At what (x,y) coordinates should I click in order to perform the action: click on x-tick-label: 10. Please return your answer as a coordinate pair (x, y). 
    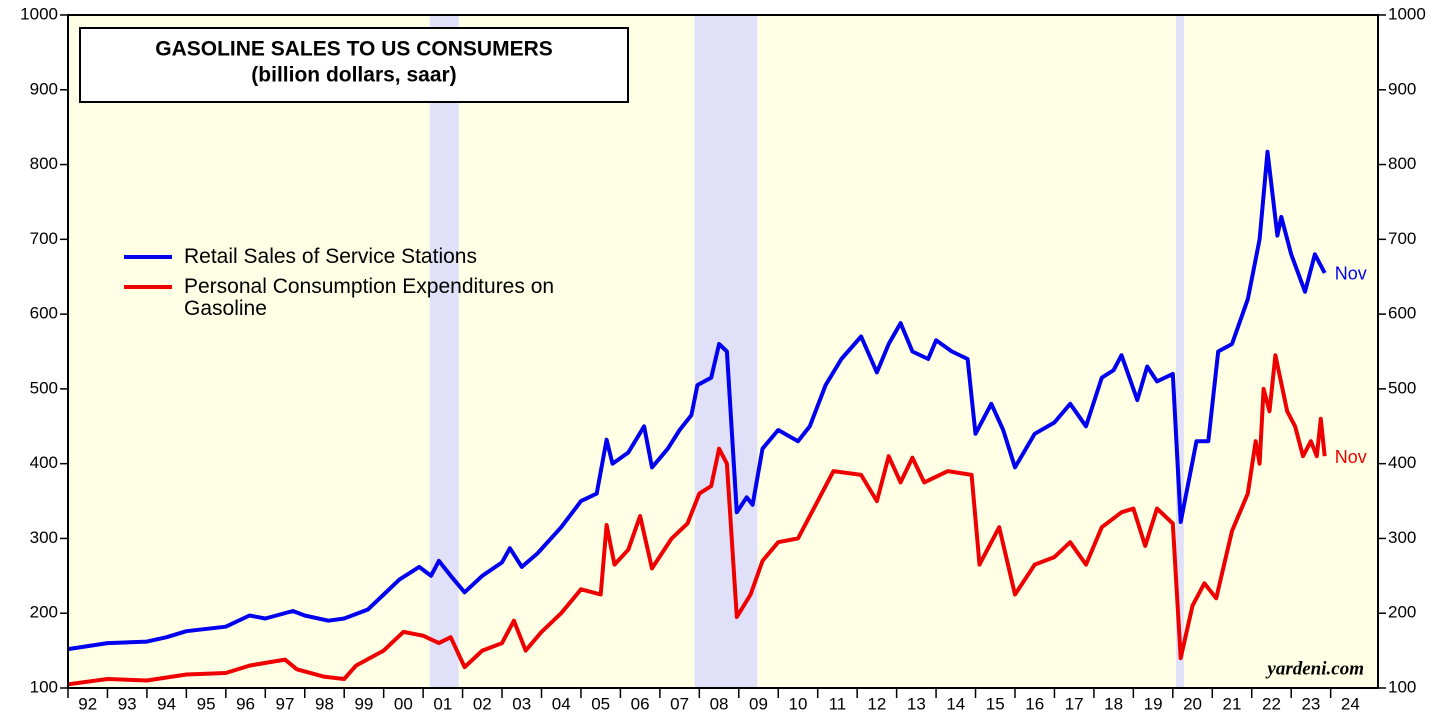
    Looking at the image, I should click on (798, 703).